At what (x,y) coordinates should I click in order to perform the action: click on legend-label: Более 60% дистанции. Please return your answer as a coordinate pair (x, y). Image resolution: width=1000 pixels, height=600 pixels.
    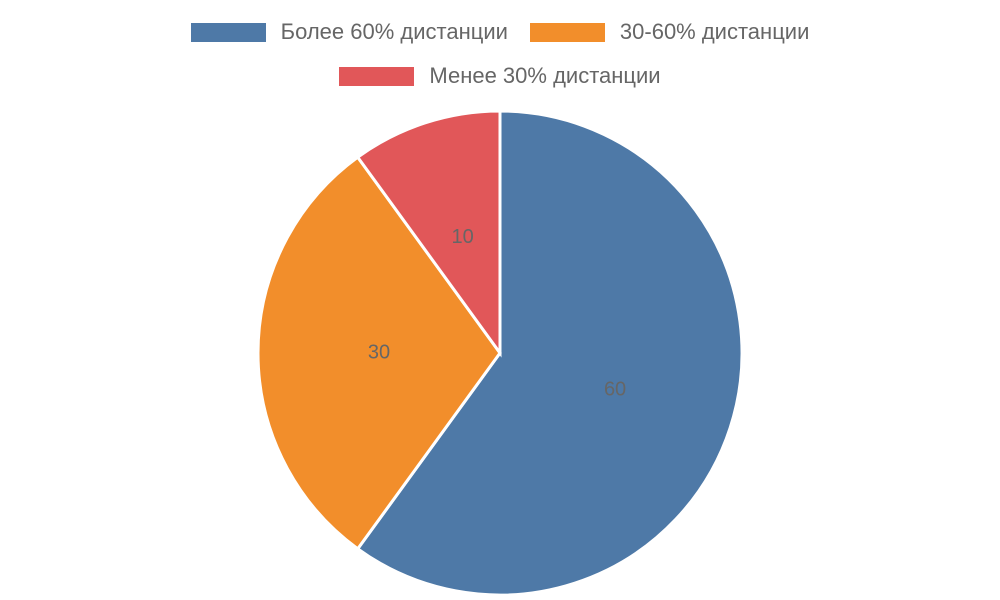
    Looking at the image, I should click on (394, 31).